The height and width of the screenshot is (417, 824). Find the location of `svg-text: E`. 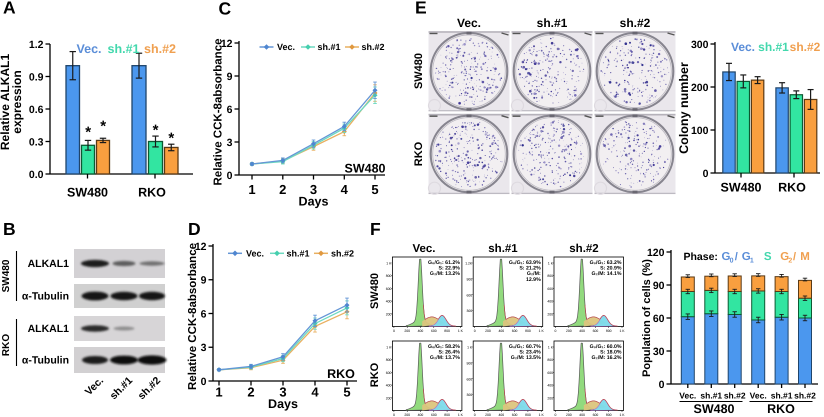

svg-text: E is located at coordinates (421, 9).